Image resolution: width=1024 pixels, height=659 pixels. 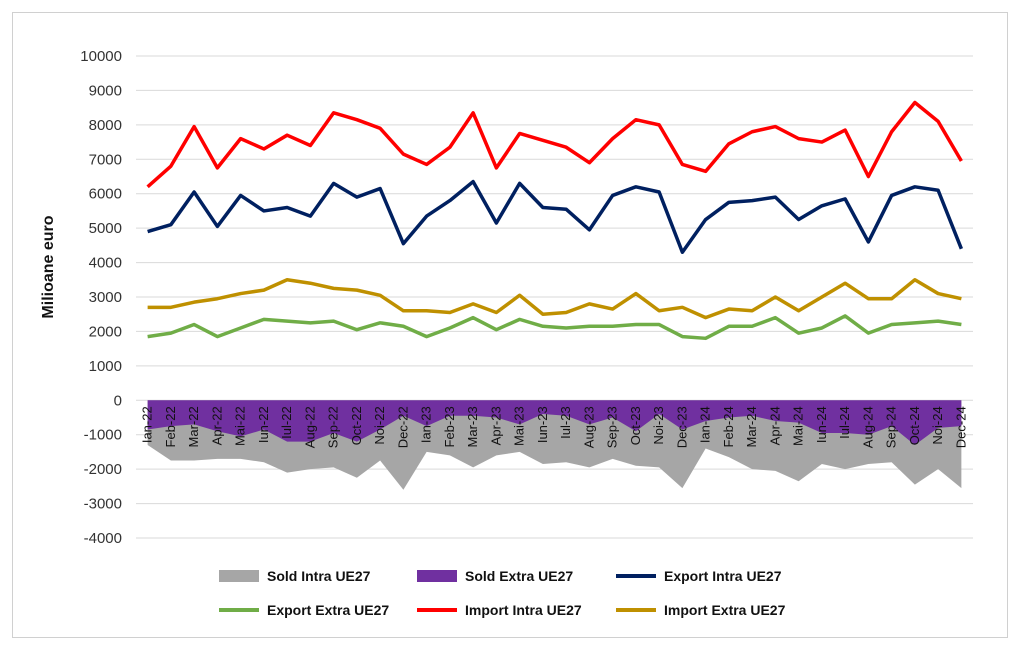 What do you see at coordinates (103, 504) in the screenshot?
I see `y-tick-label: -3000` at bounding box center [103, 504].